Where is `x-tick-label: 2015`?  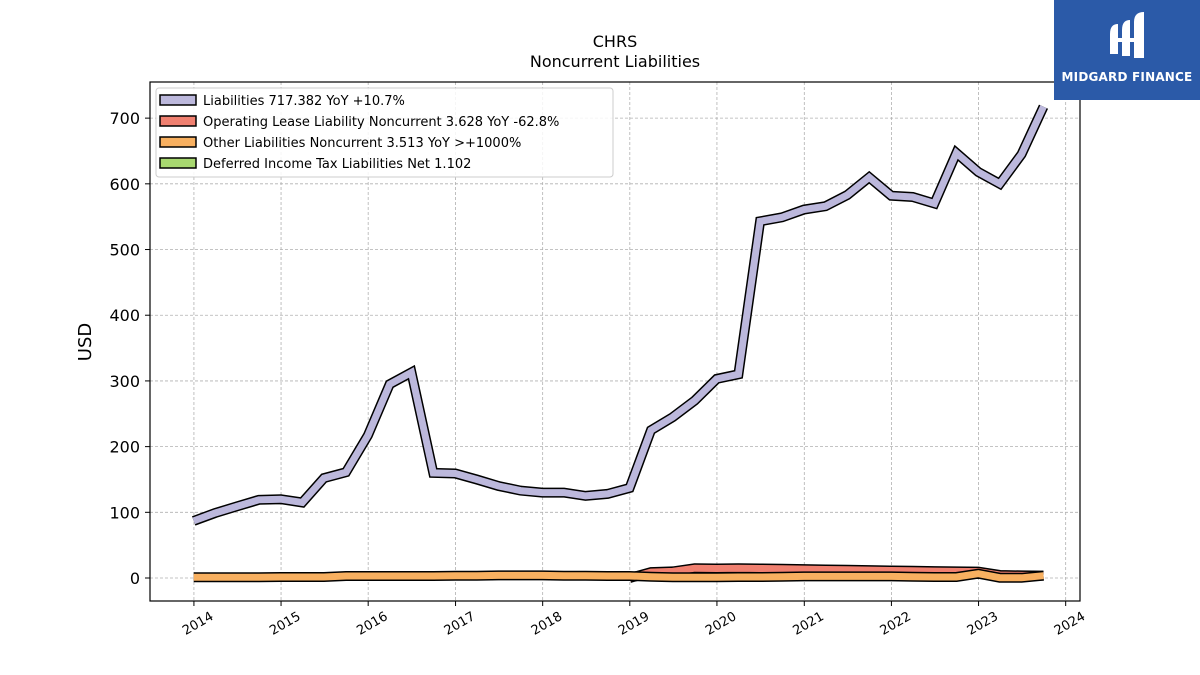
x-tick-label: 2015 is located at coordinates (285, 624).